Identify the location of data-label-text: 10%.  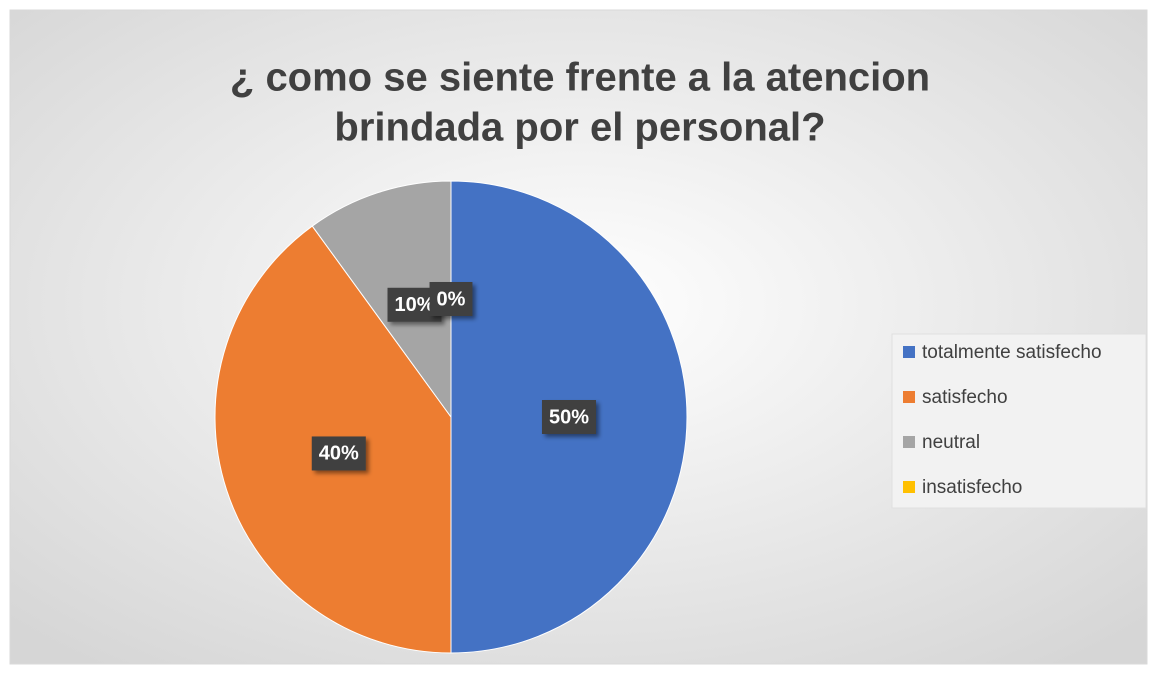
(415, 305).